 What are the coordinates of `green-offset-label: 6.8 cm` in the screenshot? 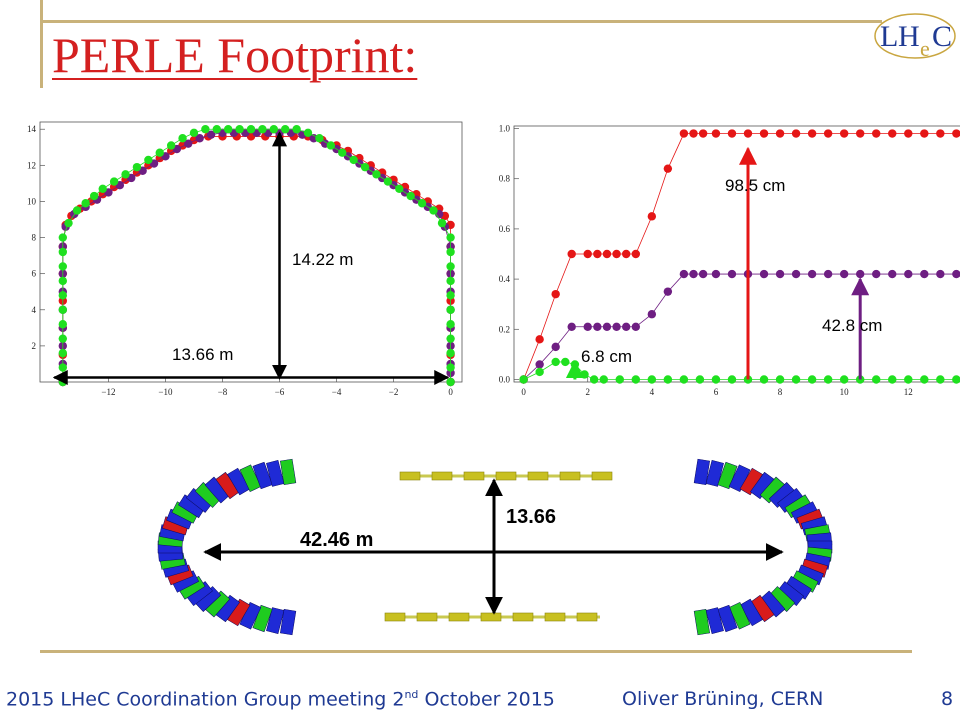 It's located at (606, 356).